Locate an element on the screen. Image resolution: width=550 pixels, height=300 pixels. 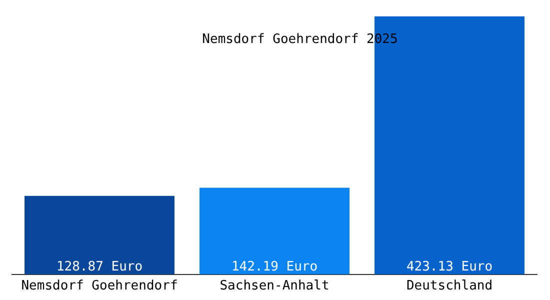
x-tick-label: Nemsdorf Goehrendorf is located at coordinates (99, 286).